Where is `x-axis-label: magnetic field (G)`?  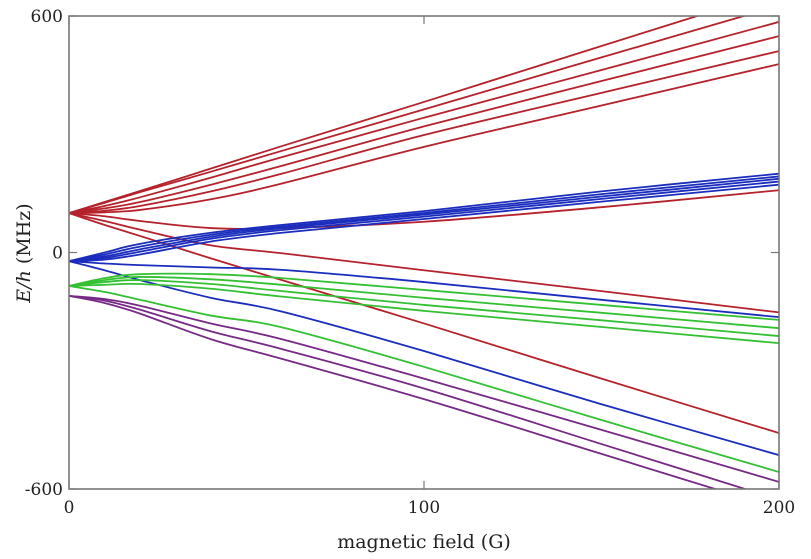
x-axis-label: magnetic field (G) is located at coordinates (424, 542).